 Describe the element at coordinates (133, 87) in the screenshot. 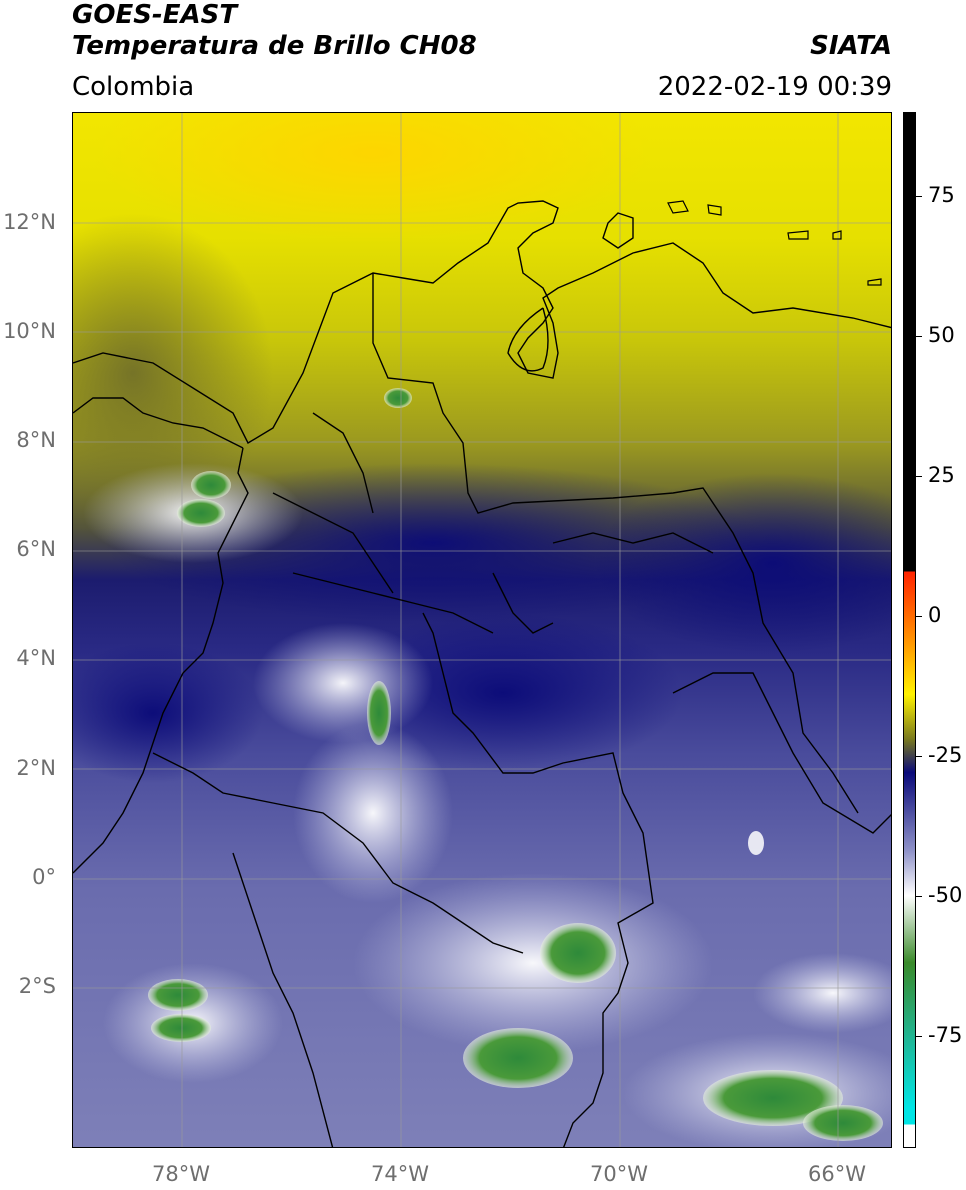

I see `region-label: Colombia` at that location.